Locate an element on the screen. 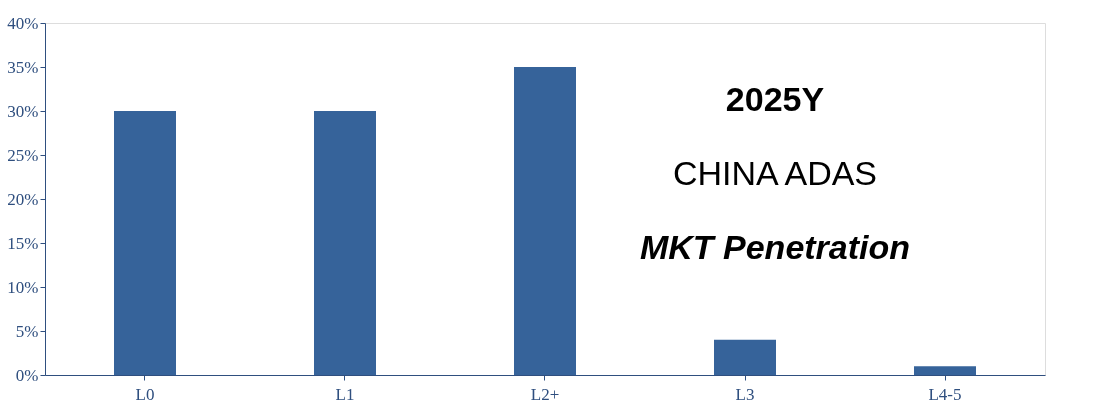  y-tick-label: 40% is located at coordinates (23, 23).